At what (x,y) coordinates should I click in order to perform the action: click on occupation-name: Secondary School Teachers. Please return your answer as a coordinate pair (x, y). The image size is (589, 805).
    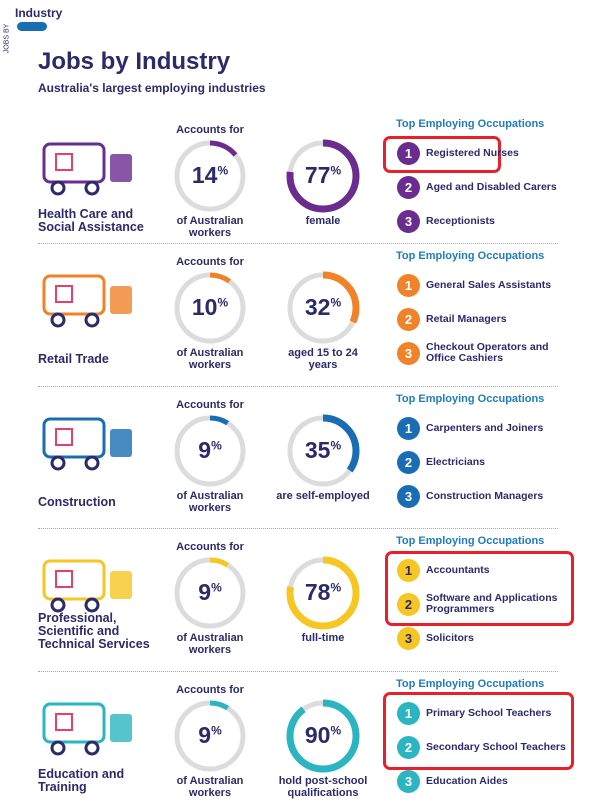
    Looking at the image, I should click on (496, 746).